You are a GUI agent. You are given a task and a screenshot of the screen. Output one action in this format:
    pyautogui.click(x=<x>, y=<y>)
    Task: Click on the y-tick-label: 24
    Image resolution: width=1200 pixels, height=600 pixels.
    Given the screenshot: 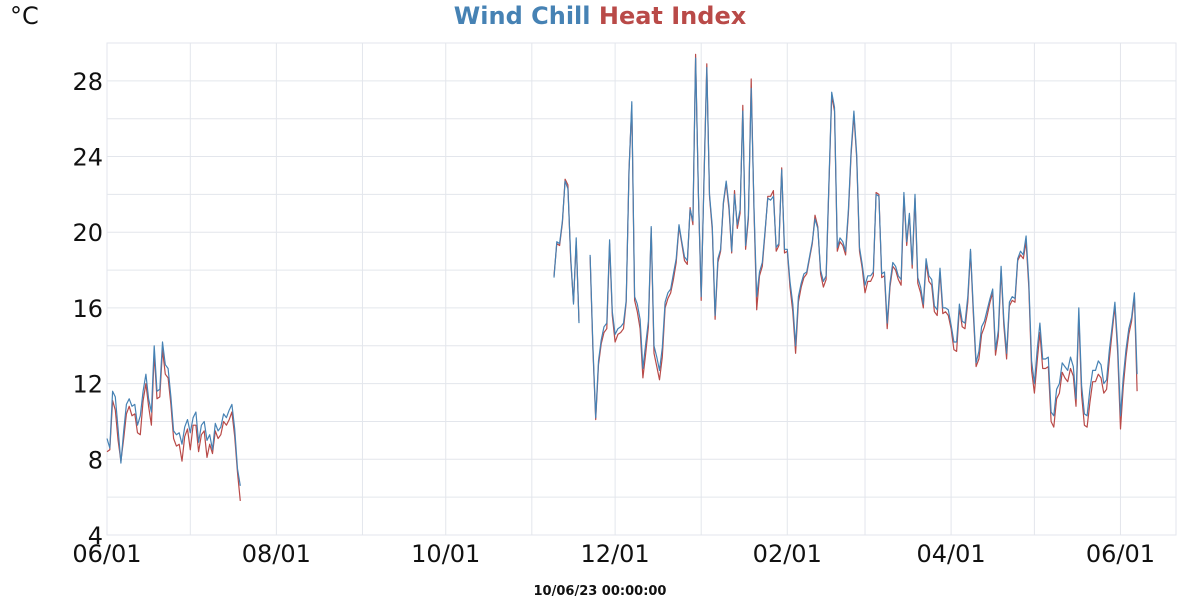 What is the action you would take?
    pyautogui.click(x=87, y=158)
    